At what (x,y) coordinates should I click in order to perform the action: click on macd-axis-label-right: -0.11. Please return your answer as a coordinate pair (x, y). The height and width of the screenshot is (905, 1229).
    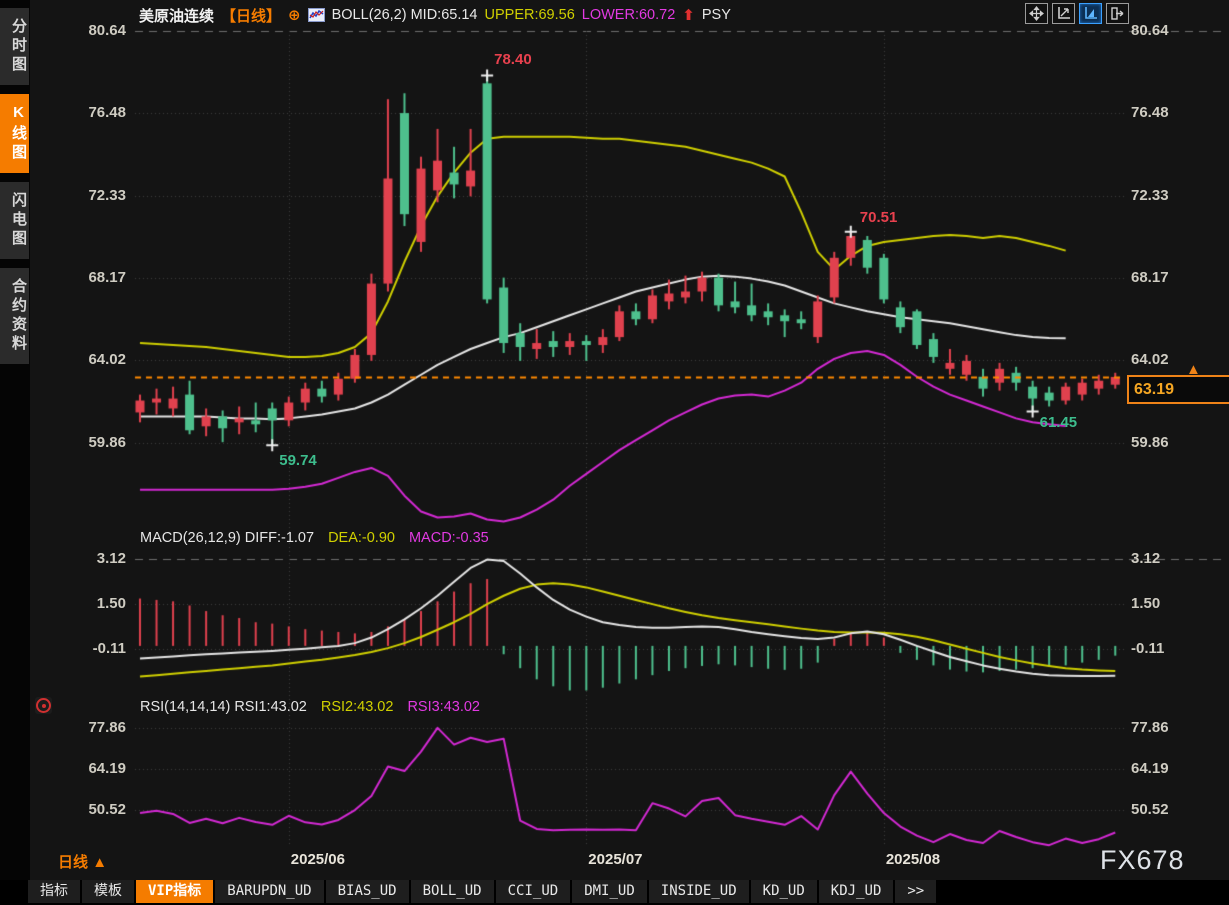
    Looking at the image, I should click on (1148, 648).